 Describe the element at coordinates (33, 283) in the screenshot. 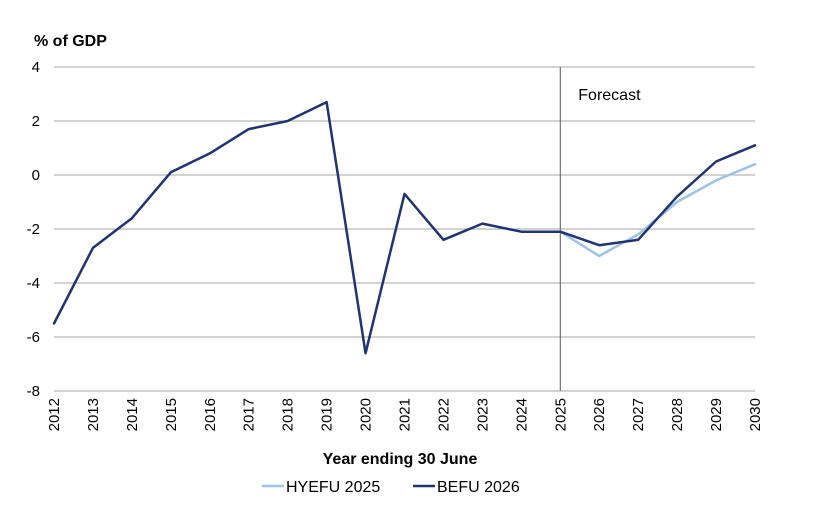

I see `y-tick-label: -4` at that location.